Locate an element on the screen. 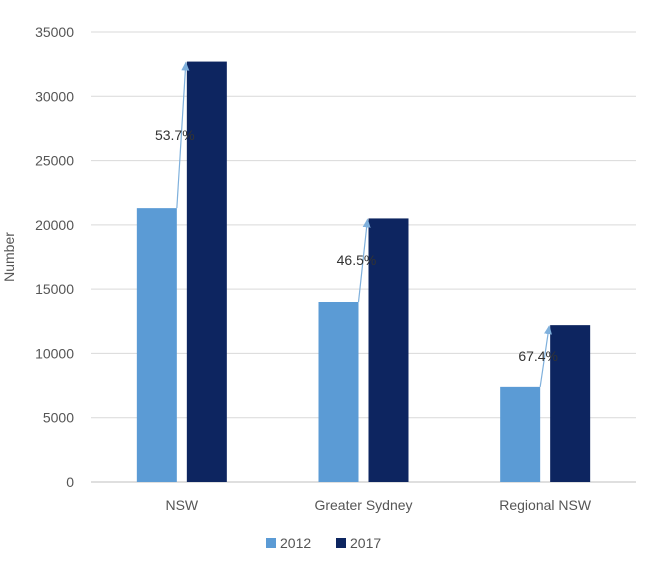 The width and height of the screenshot is (651, 567). y-tick-label: 35000 is located at coordinates (54, 32).